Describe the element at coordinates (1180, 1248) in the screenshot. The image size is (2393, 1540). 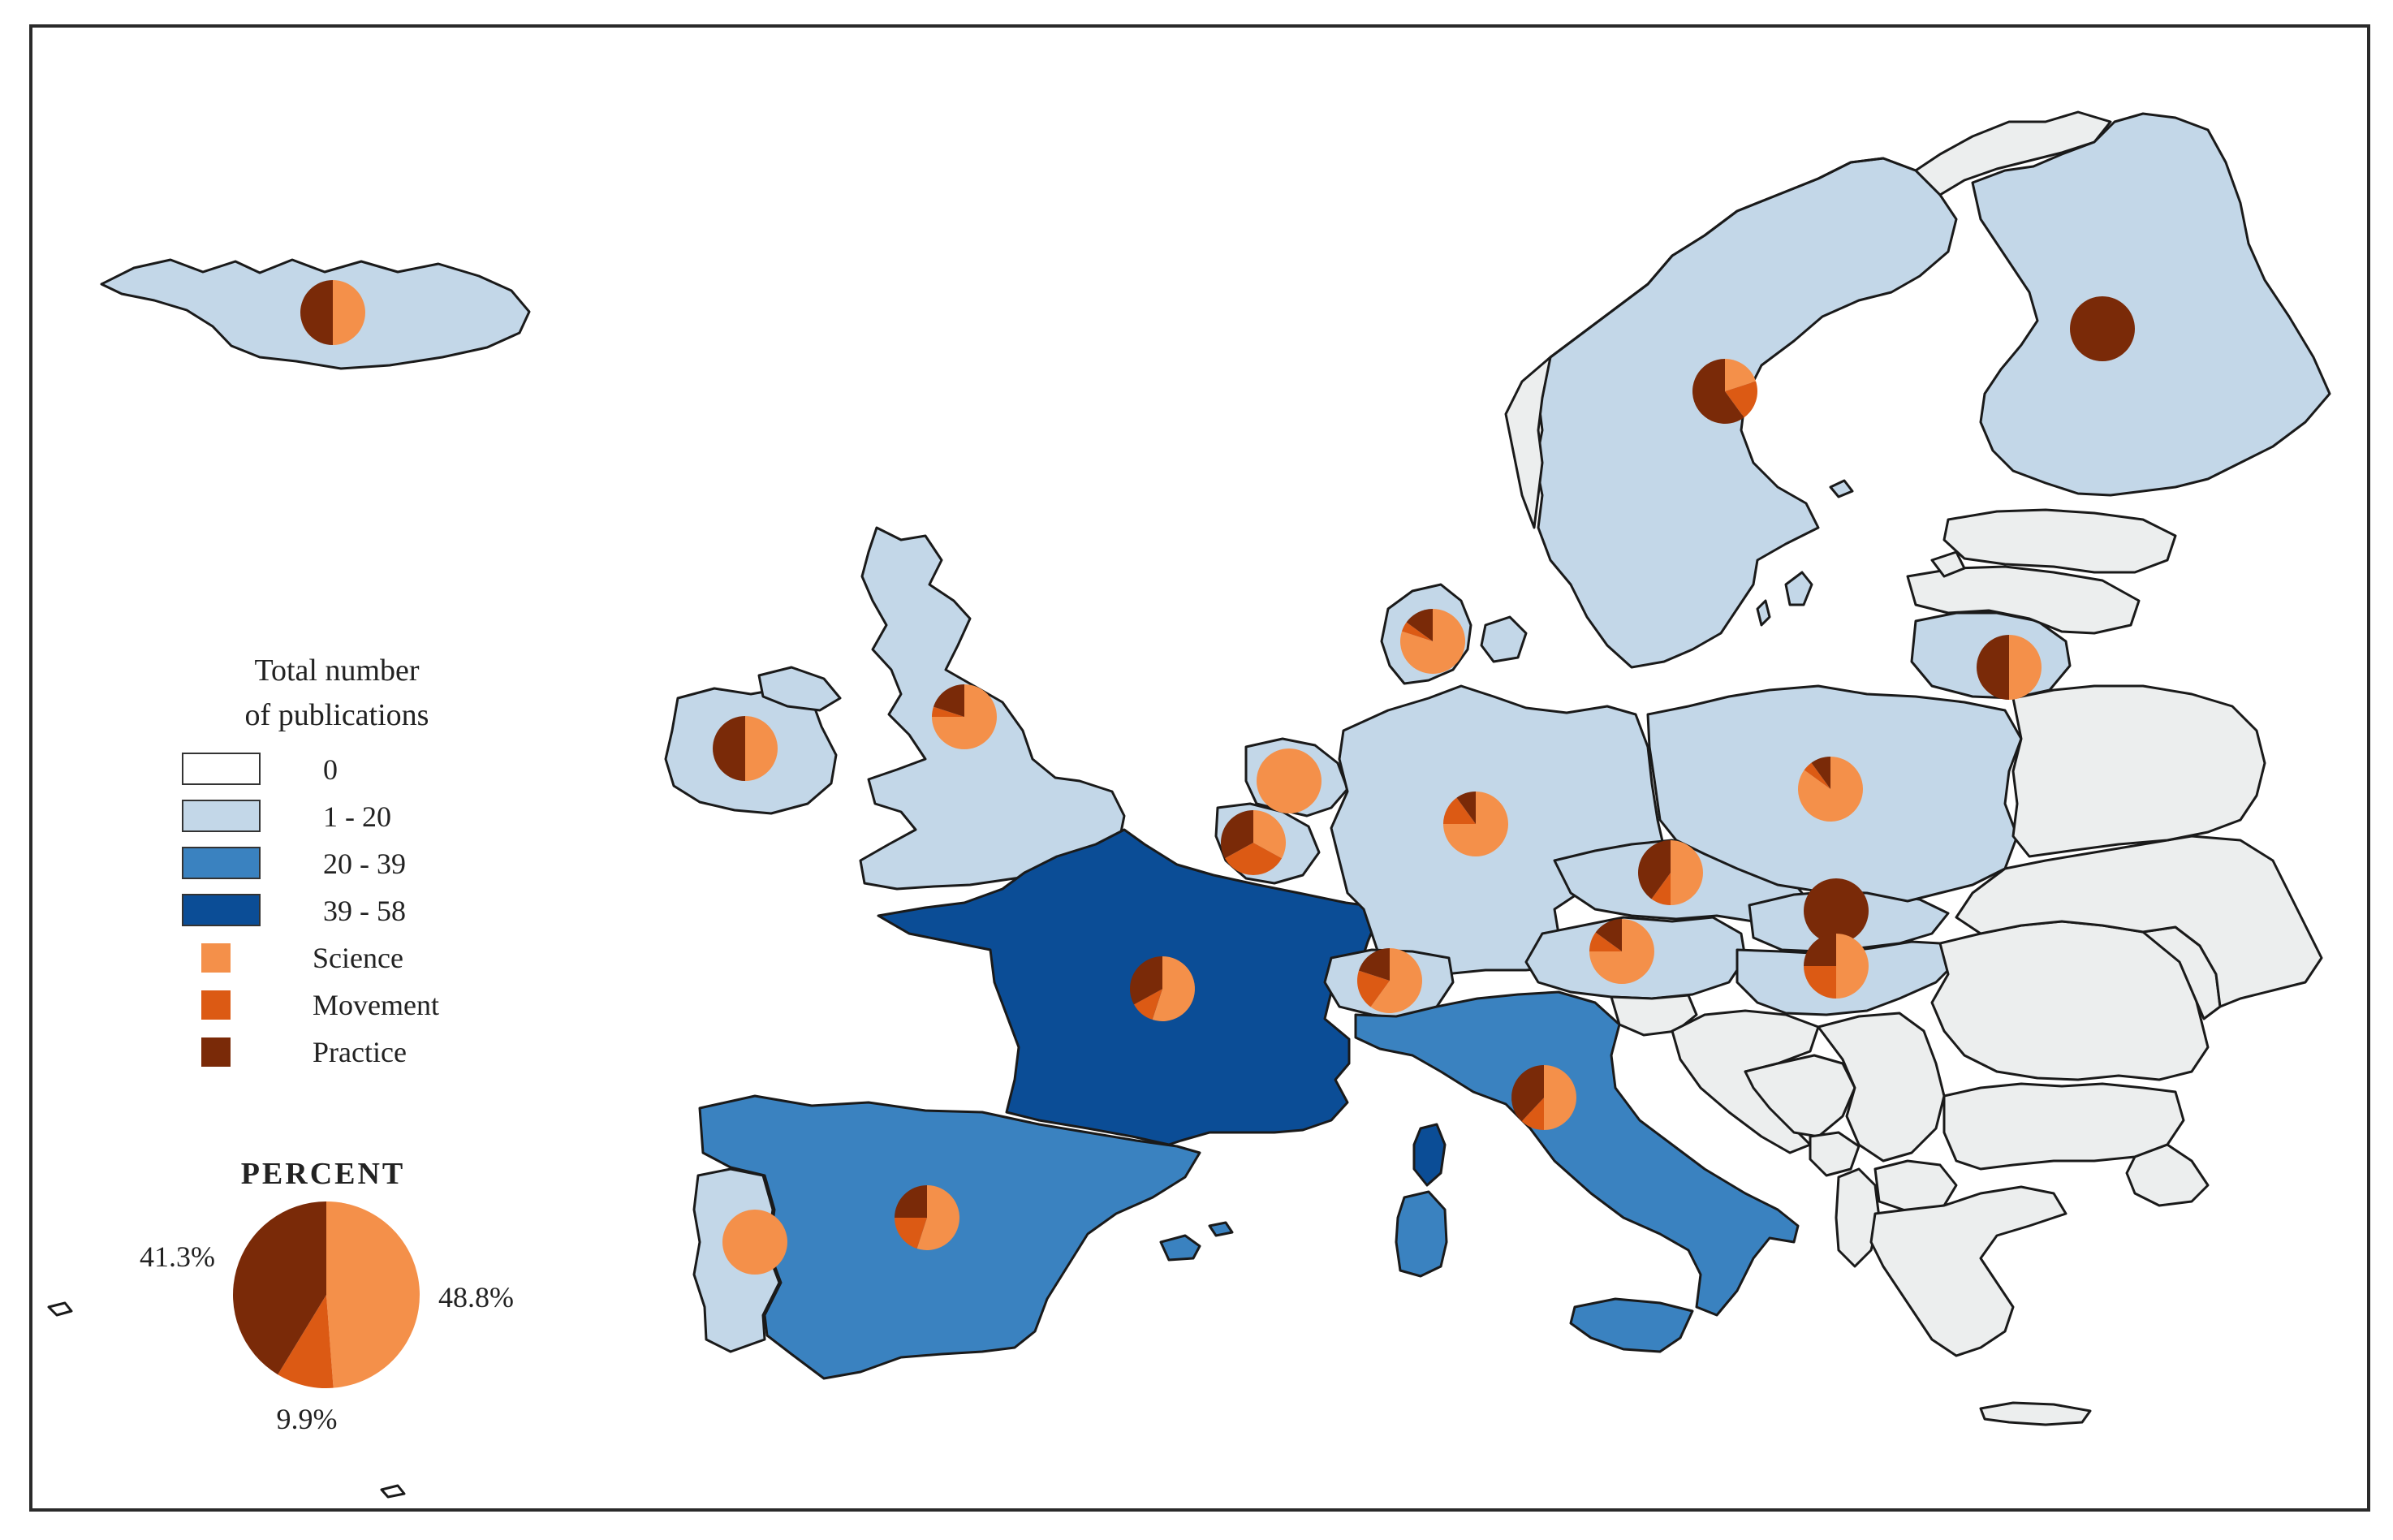
I see `island-balearic-mallorca` at that location.